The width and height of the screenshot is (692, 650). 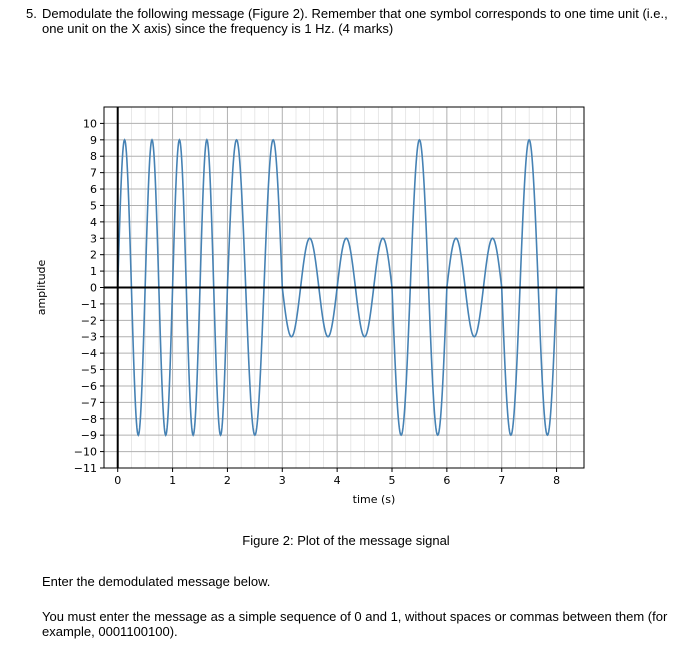 What do you see at coordinates (31, 13) in the screenshot?
I see `question-number: 5.` at bounding box center [31, 13].